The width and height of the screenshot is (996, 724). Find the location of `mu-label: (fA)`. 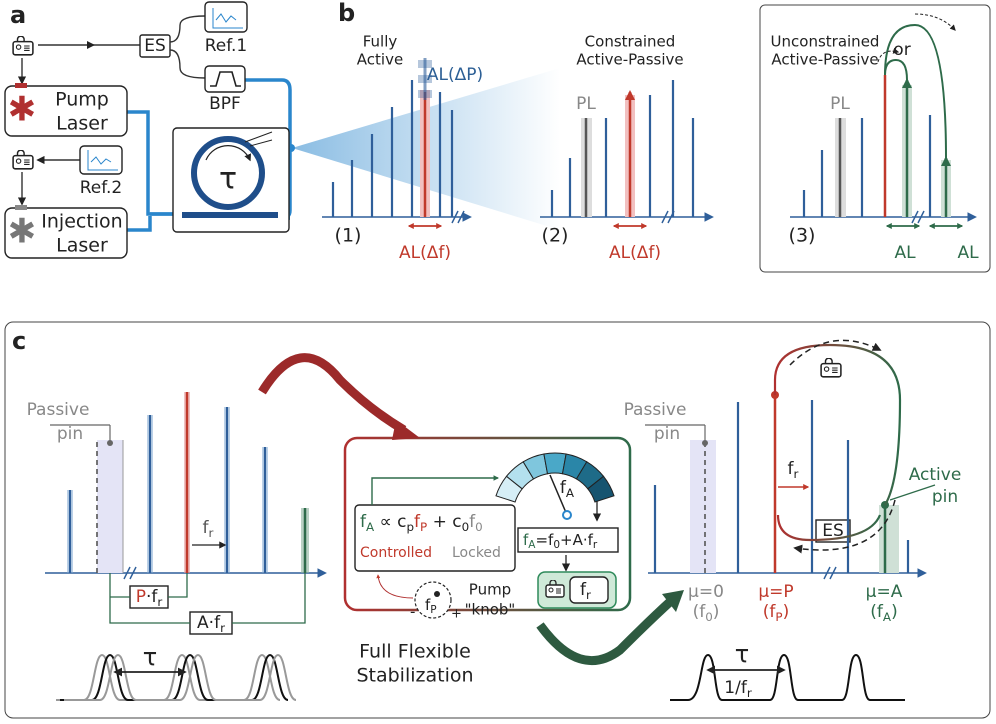

mu-label: (fA) is located at coordinates (883, 613).